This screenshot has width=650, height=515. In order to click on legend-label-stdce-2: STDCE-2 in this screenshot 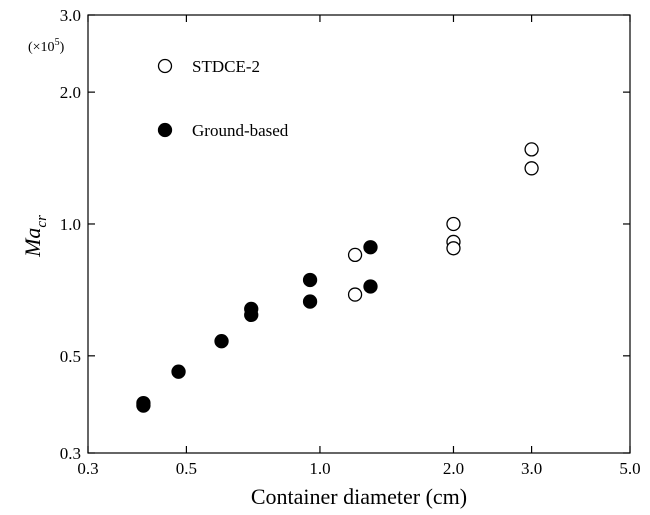, I will do `click(226, 66)`.